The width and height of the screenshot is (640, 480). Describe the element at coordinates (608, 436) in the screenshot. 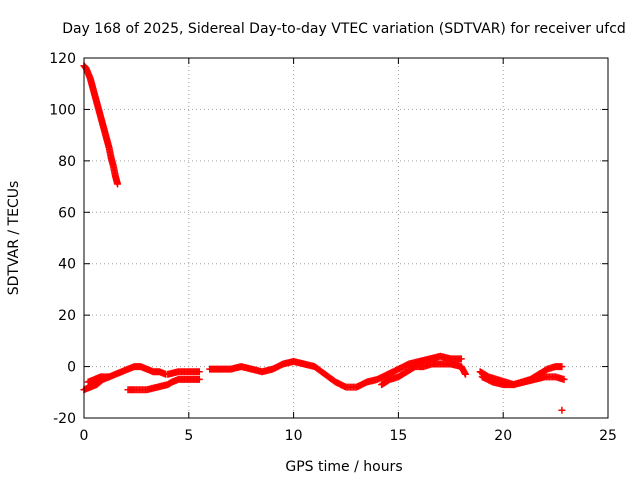

I see `x-tick-label: 25` at that location.